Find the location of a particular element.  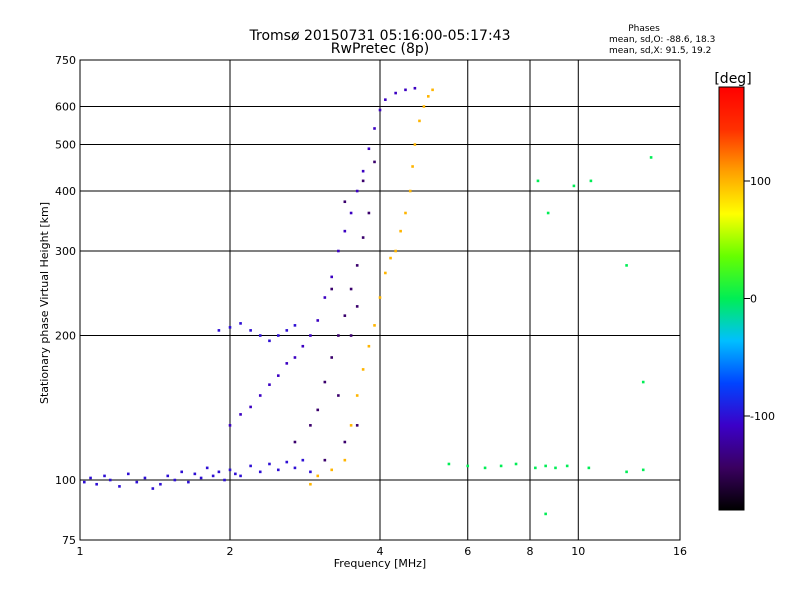

y-tick-label: 600 is located at coordinates (65, 107).